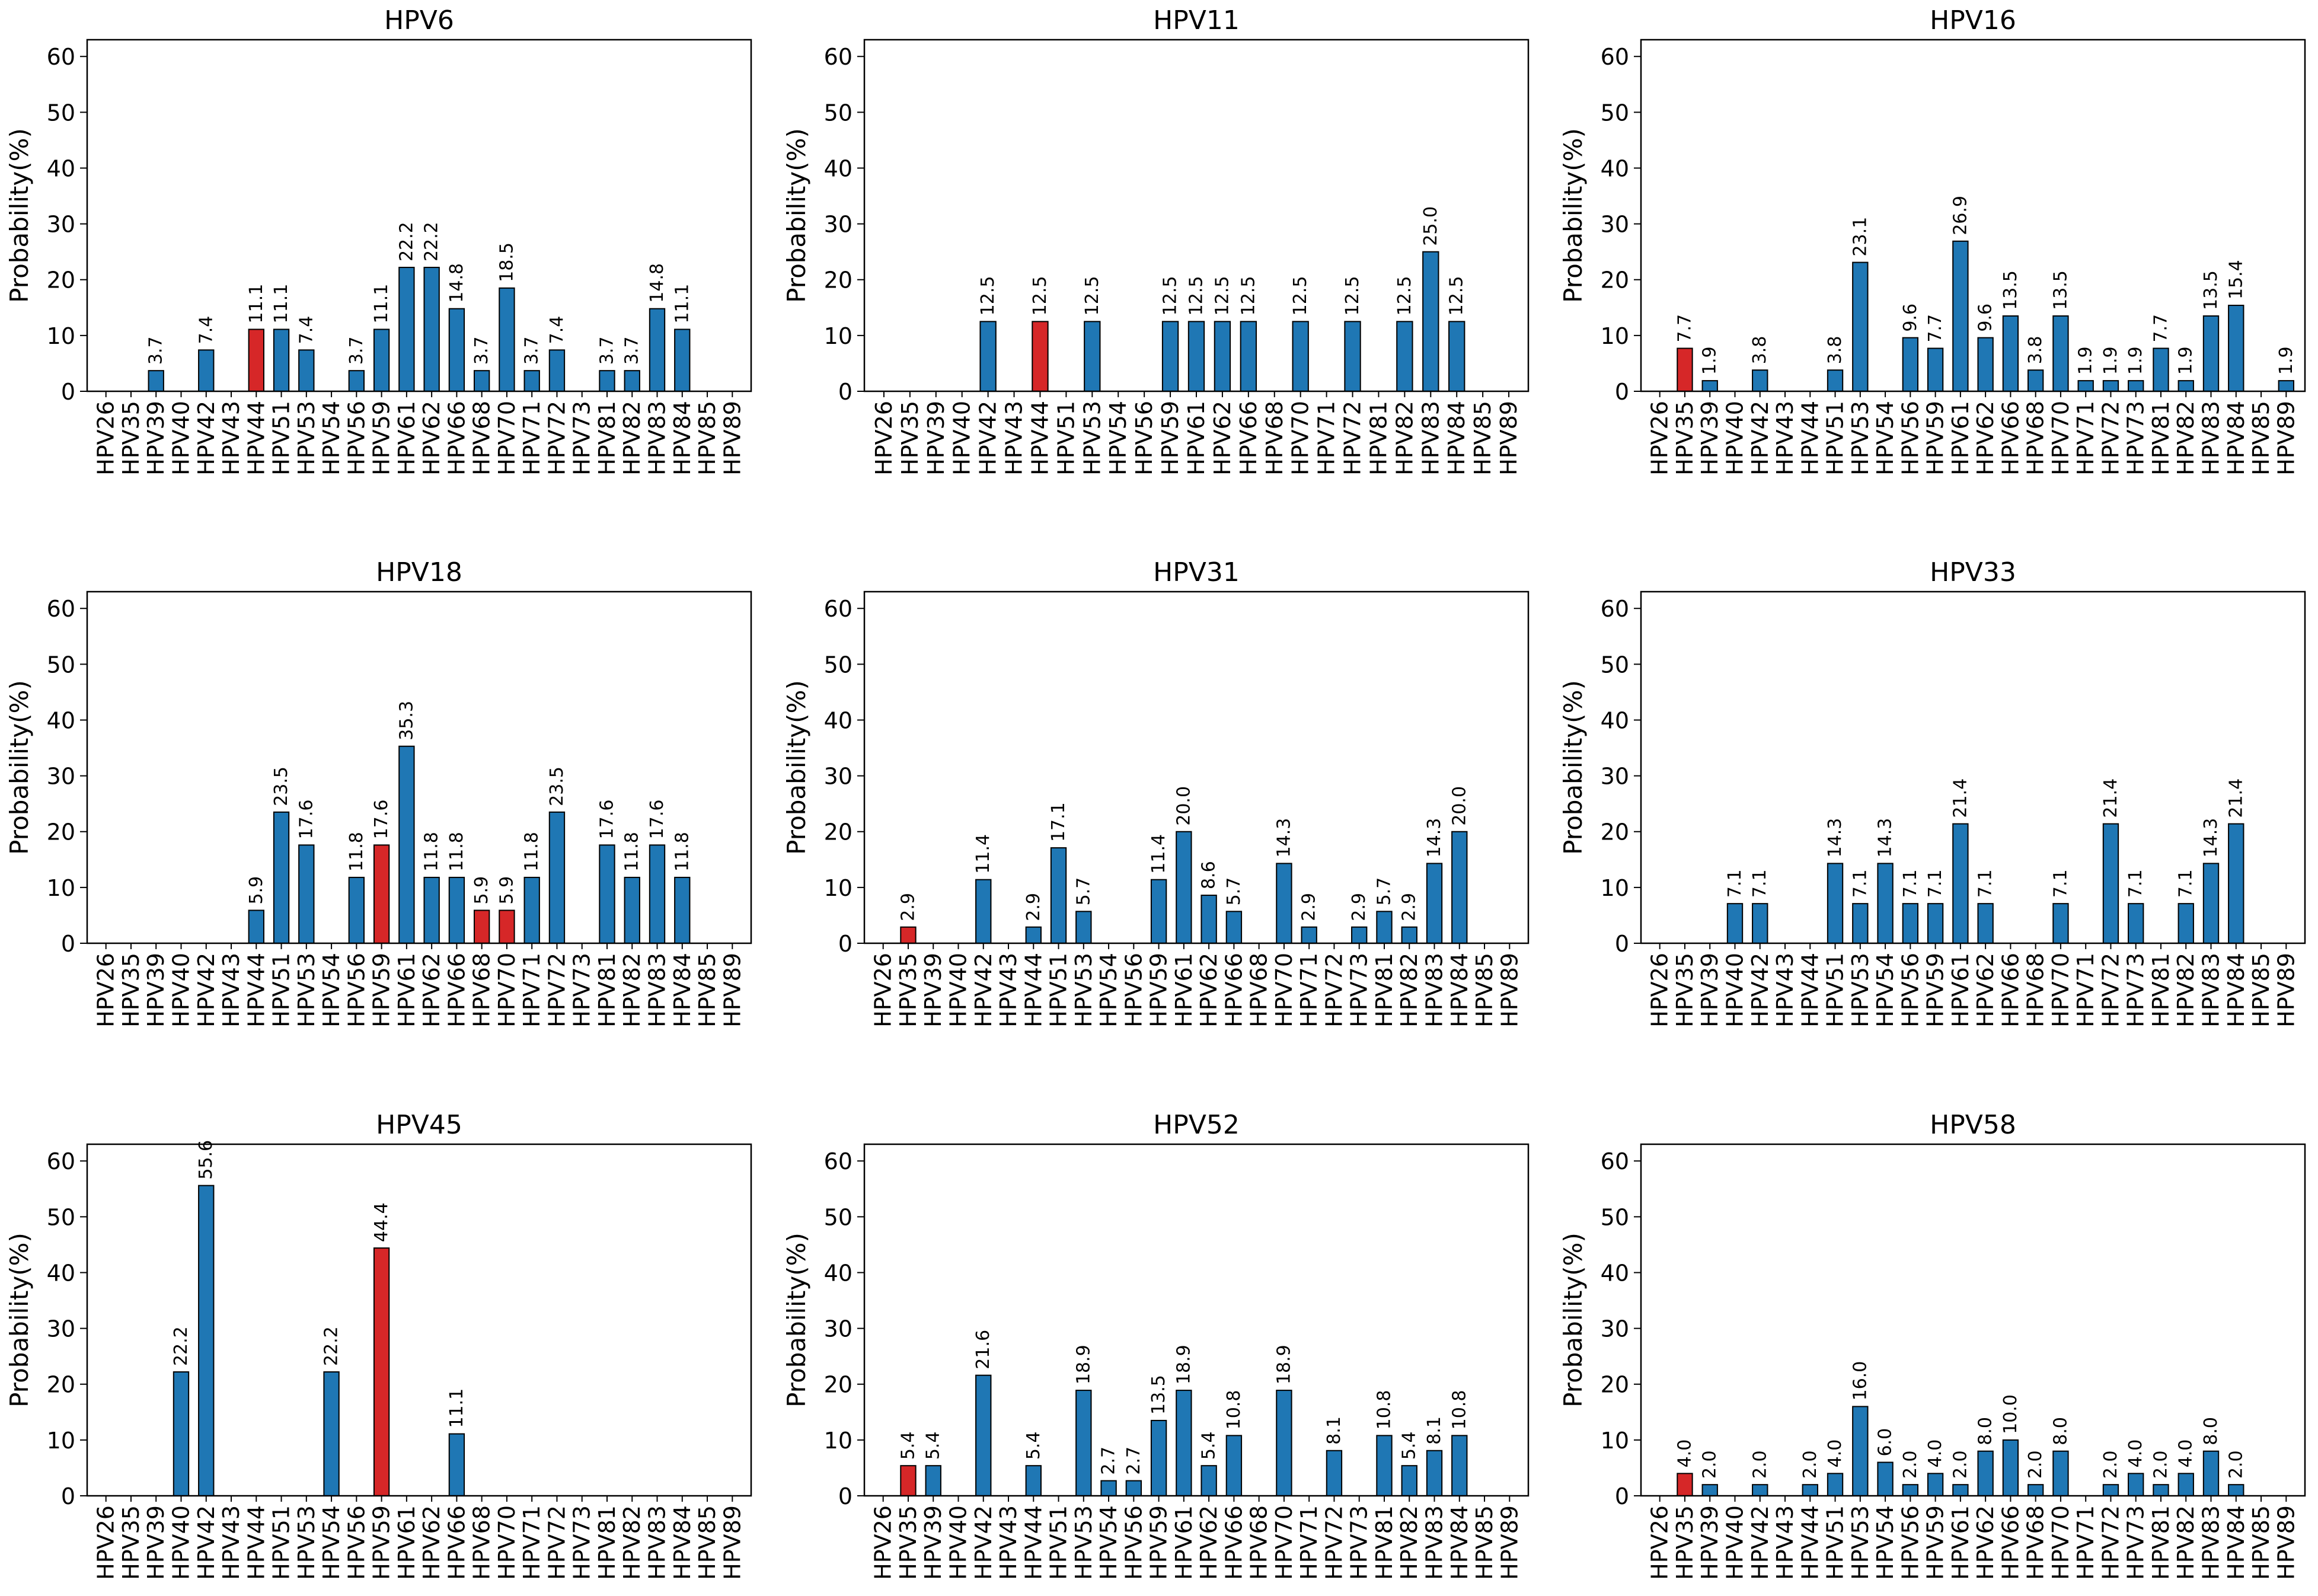 This screenshot has width=2318, height=1596. What do you see at coordinates (307, 330) in the screenshot?
I see `bar-value-label: 7.4` at bounding box center [307, 330].